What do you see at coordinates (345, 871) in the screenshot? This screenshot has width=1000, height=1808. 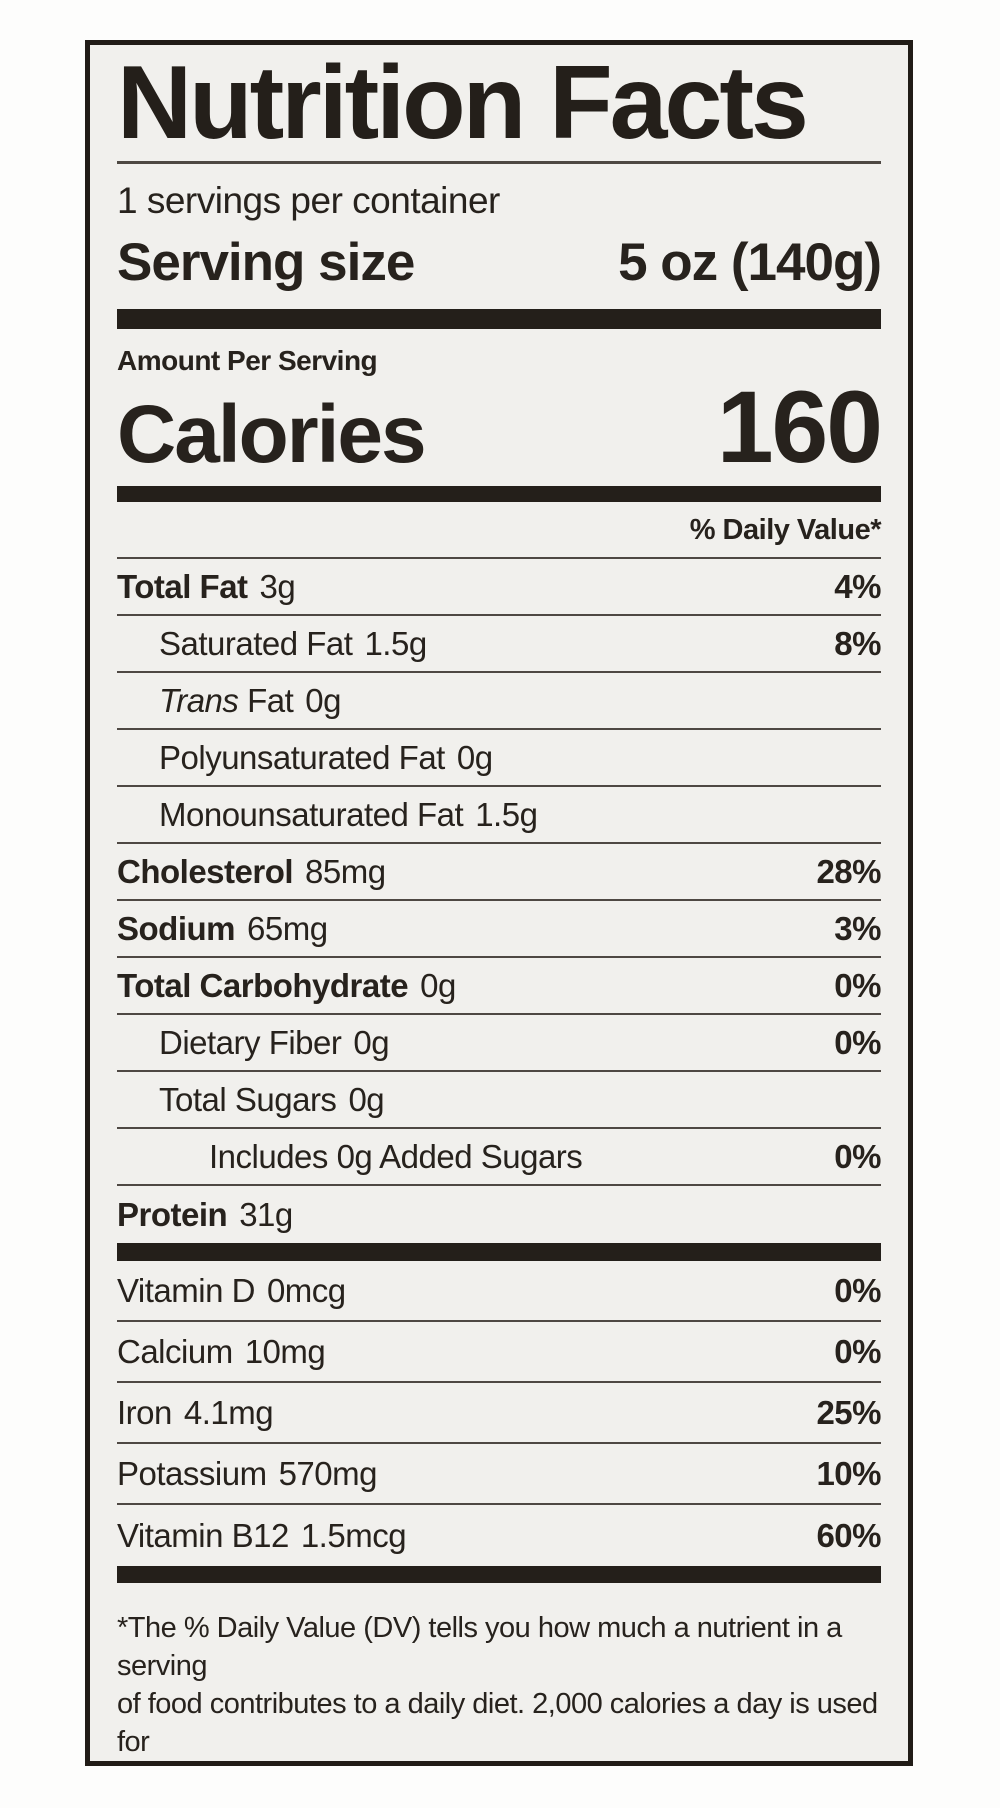 I see `nutrient-amount: 85mg` at bounding box center [345, 871].